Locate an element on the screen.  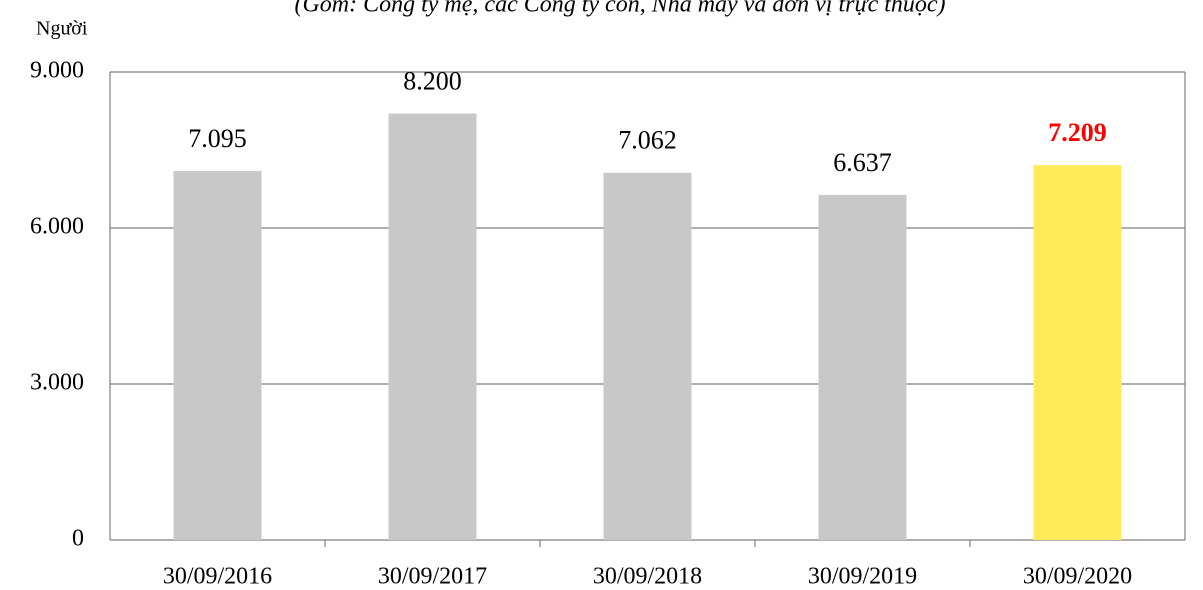
y-tick-label: 0 is located at coordinates (78, 539).